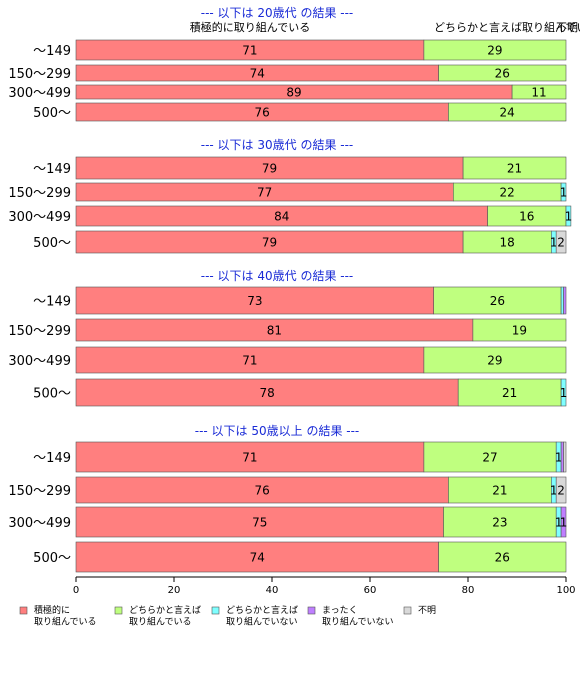 Image resolution: width=580 pixels, height=694 pixels. Describe the element at coordinates (277, 145) in the screenshot. I see `group-title: --- 以下は 30歳代 の結果 ---` at that location.